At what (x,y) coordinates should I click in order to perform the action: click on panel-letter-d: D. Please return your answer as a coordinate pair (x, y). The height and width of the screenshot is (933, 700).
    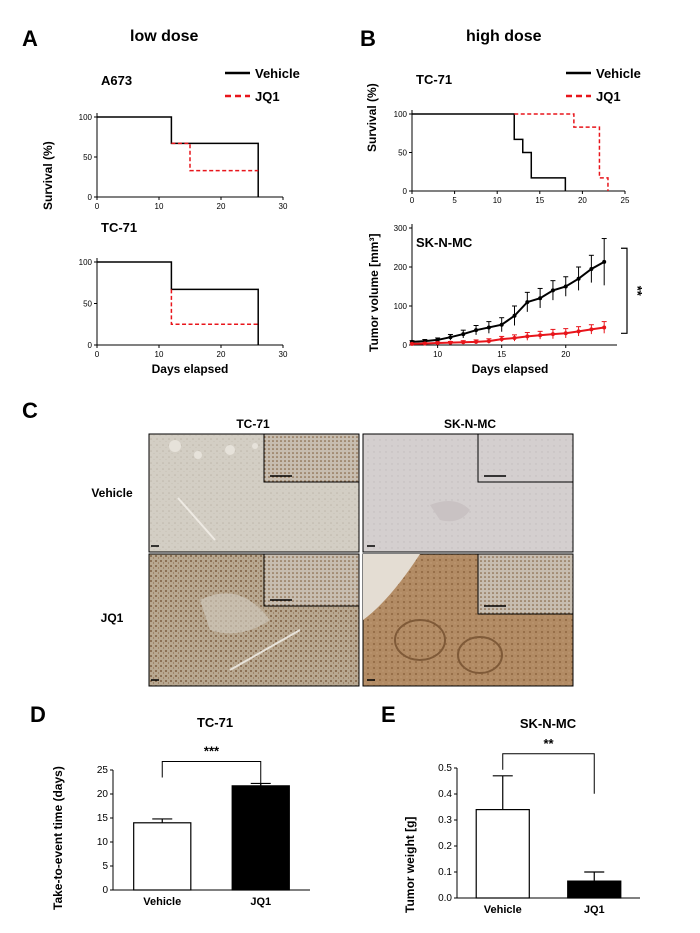
    Looking at the image, I should click on (38, 714).